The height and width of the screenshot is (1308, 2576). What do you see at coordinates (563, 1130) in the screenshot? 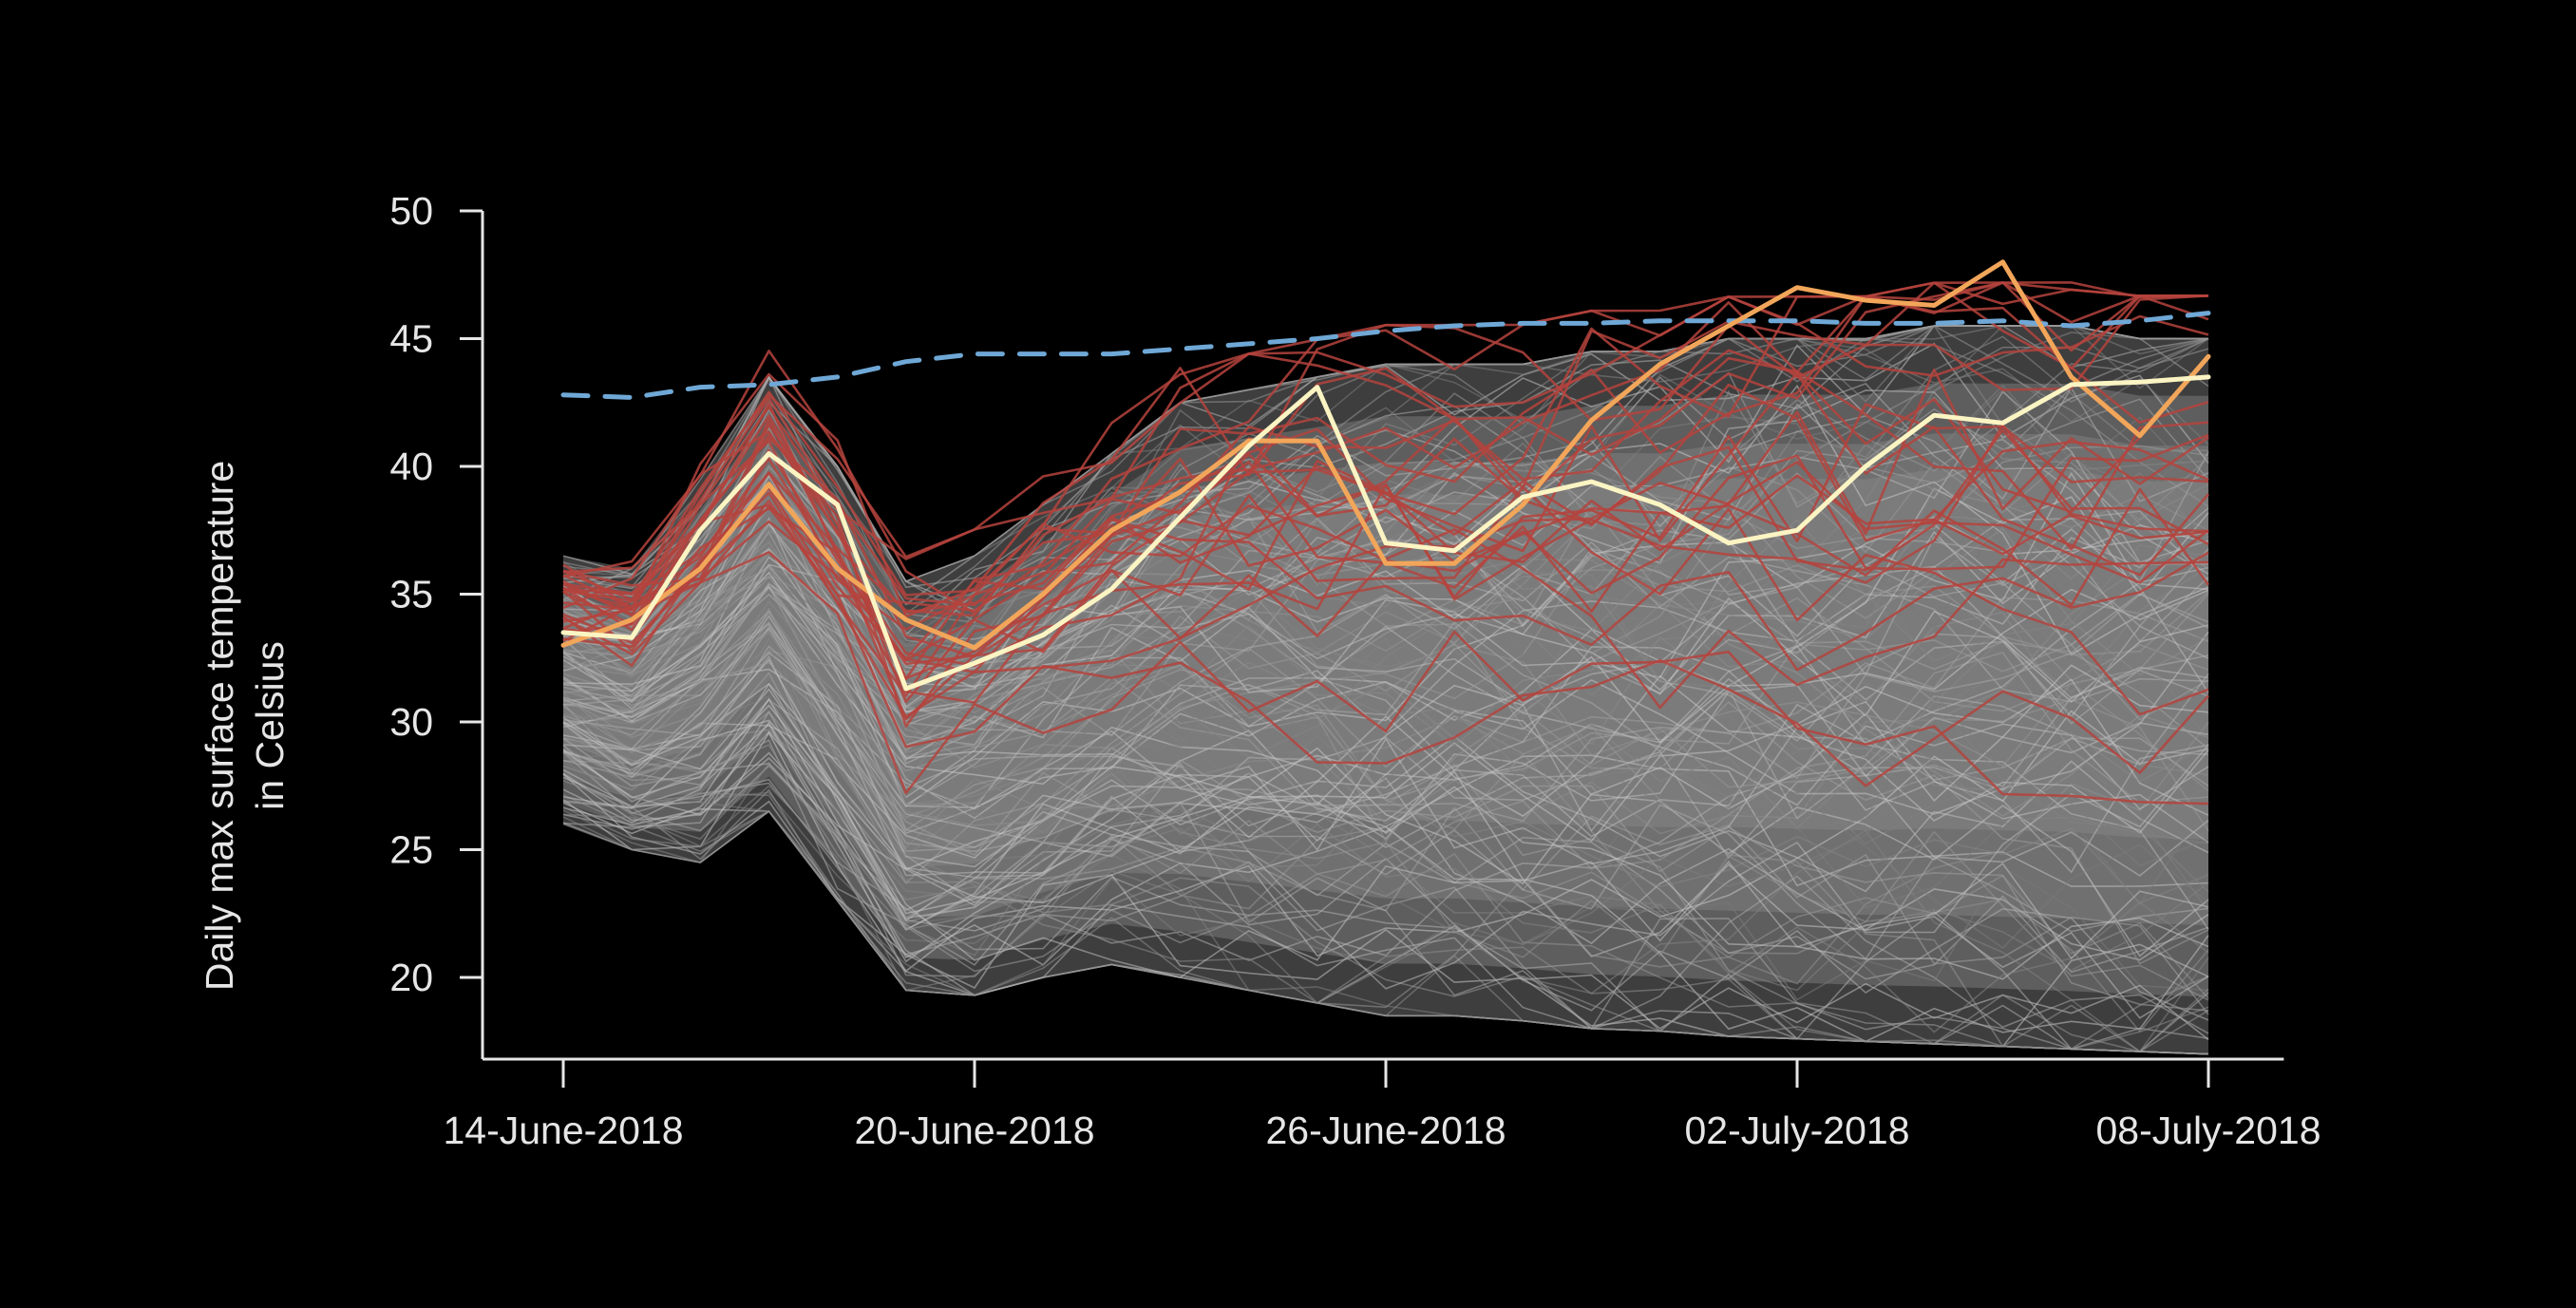
I see `x-tick-label: 14-June-2018` at bounding box center [563, 1130].